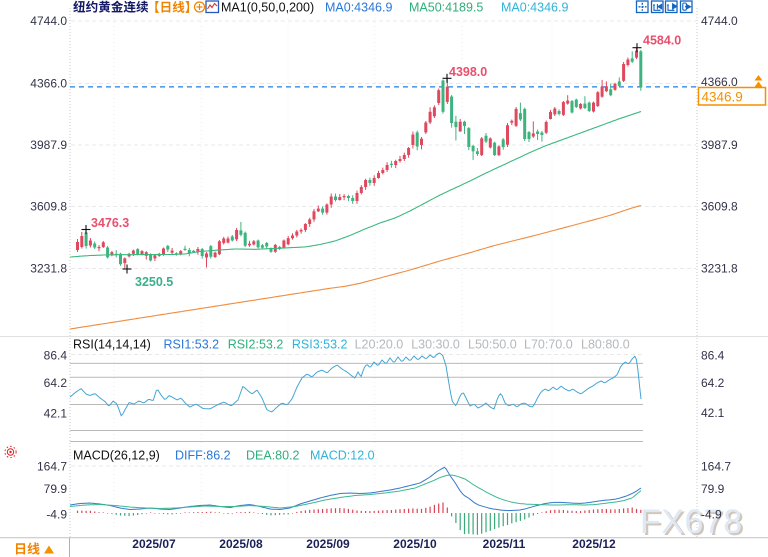 The image size is (768, 557). Describe the element at coordinates (256, 345) in the screenshot. I see `svg-text: RSI2:53.2` at that location.